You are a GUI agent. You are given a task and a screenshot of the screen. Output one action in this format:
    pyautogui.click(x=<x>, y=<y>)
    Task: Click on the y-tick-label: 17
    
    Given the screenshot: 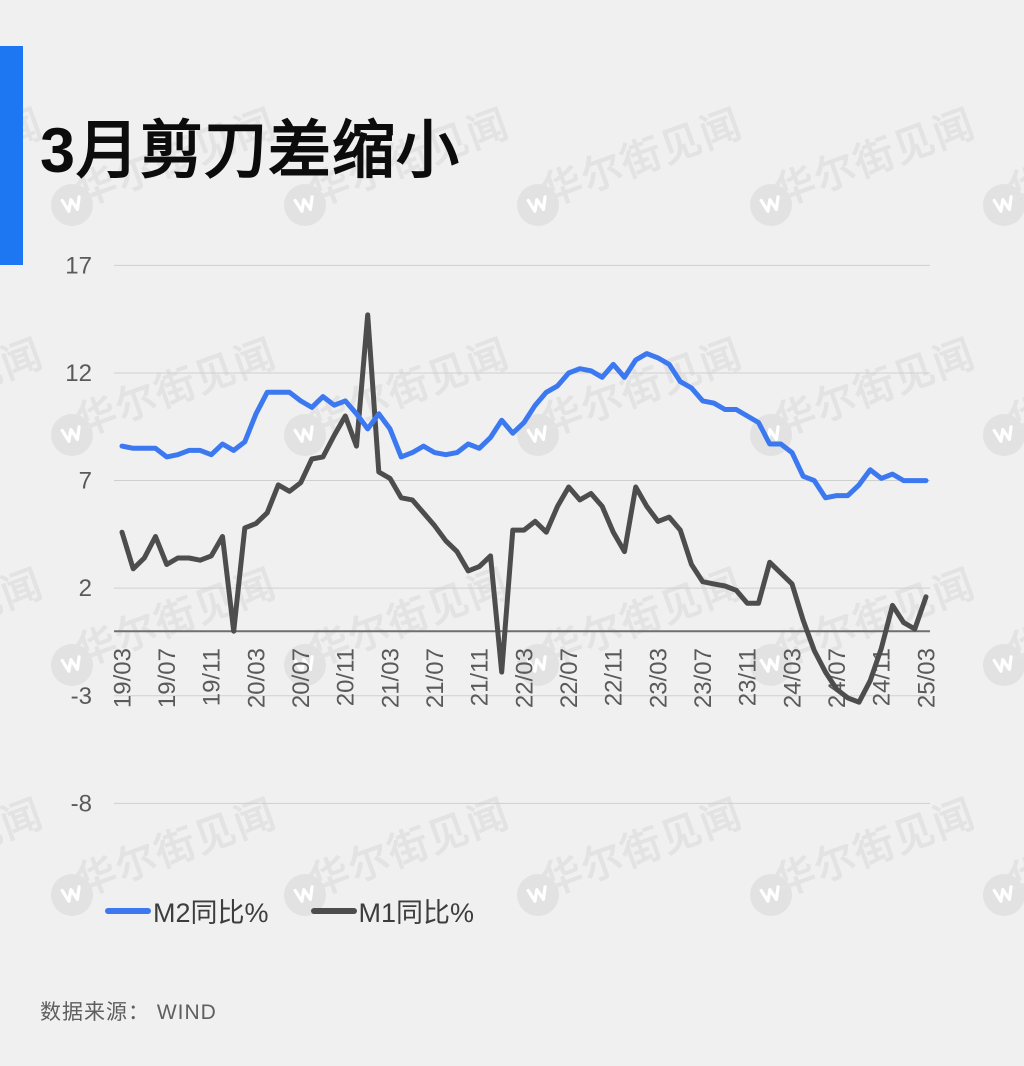 What is the action you would take?
    pyautogui.click(x=78, y=265)
    